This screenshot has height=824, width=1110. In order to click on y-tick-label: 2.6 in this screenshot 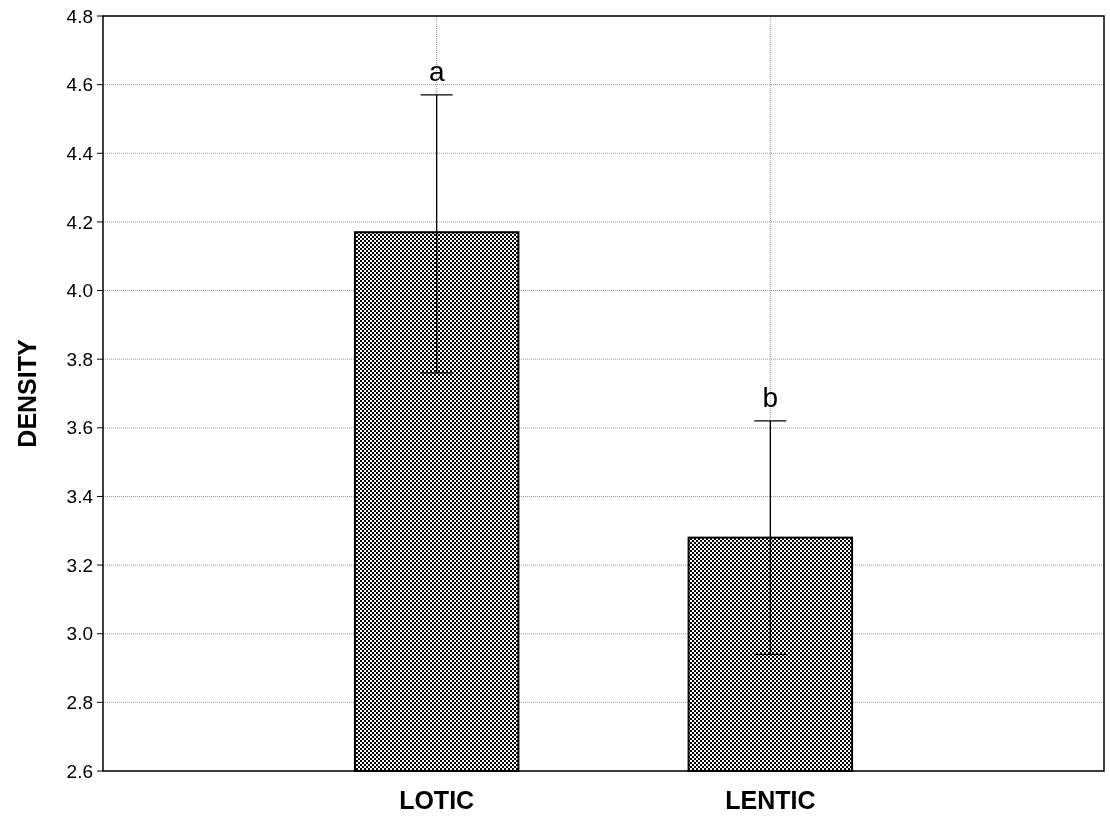, I will do `click(79, 771)`.